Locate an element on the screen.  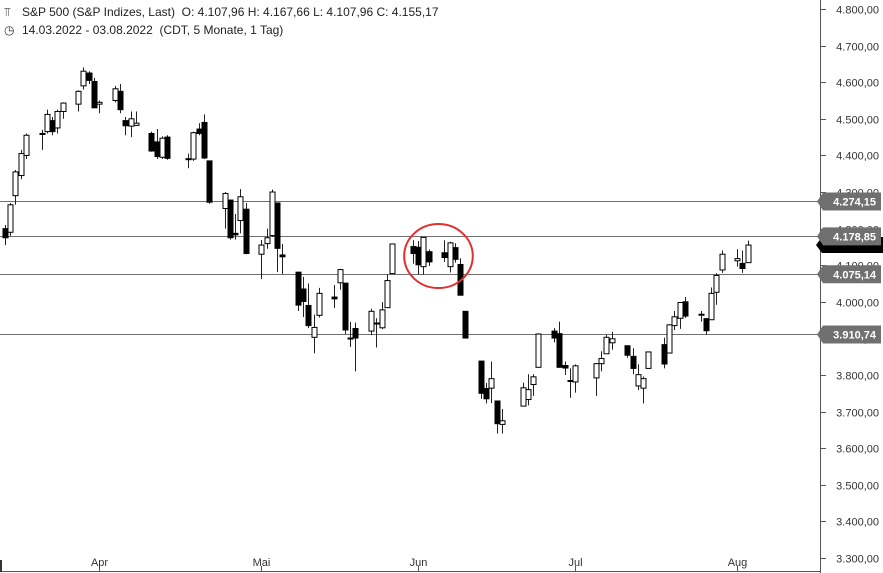
x-tick-label: Jun is located at coordinates (419, 563).